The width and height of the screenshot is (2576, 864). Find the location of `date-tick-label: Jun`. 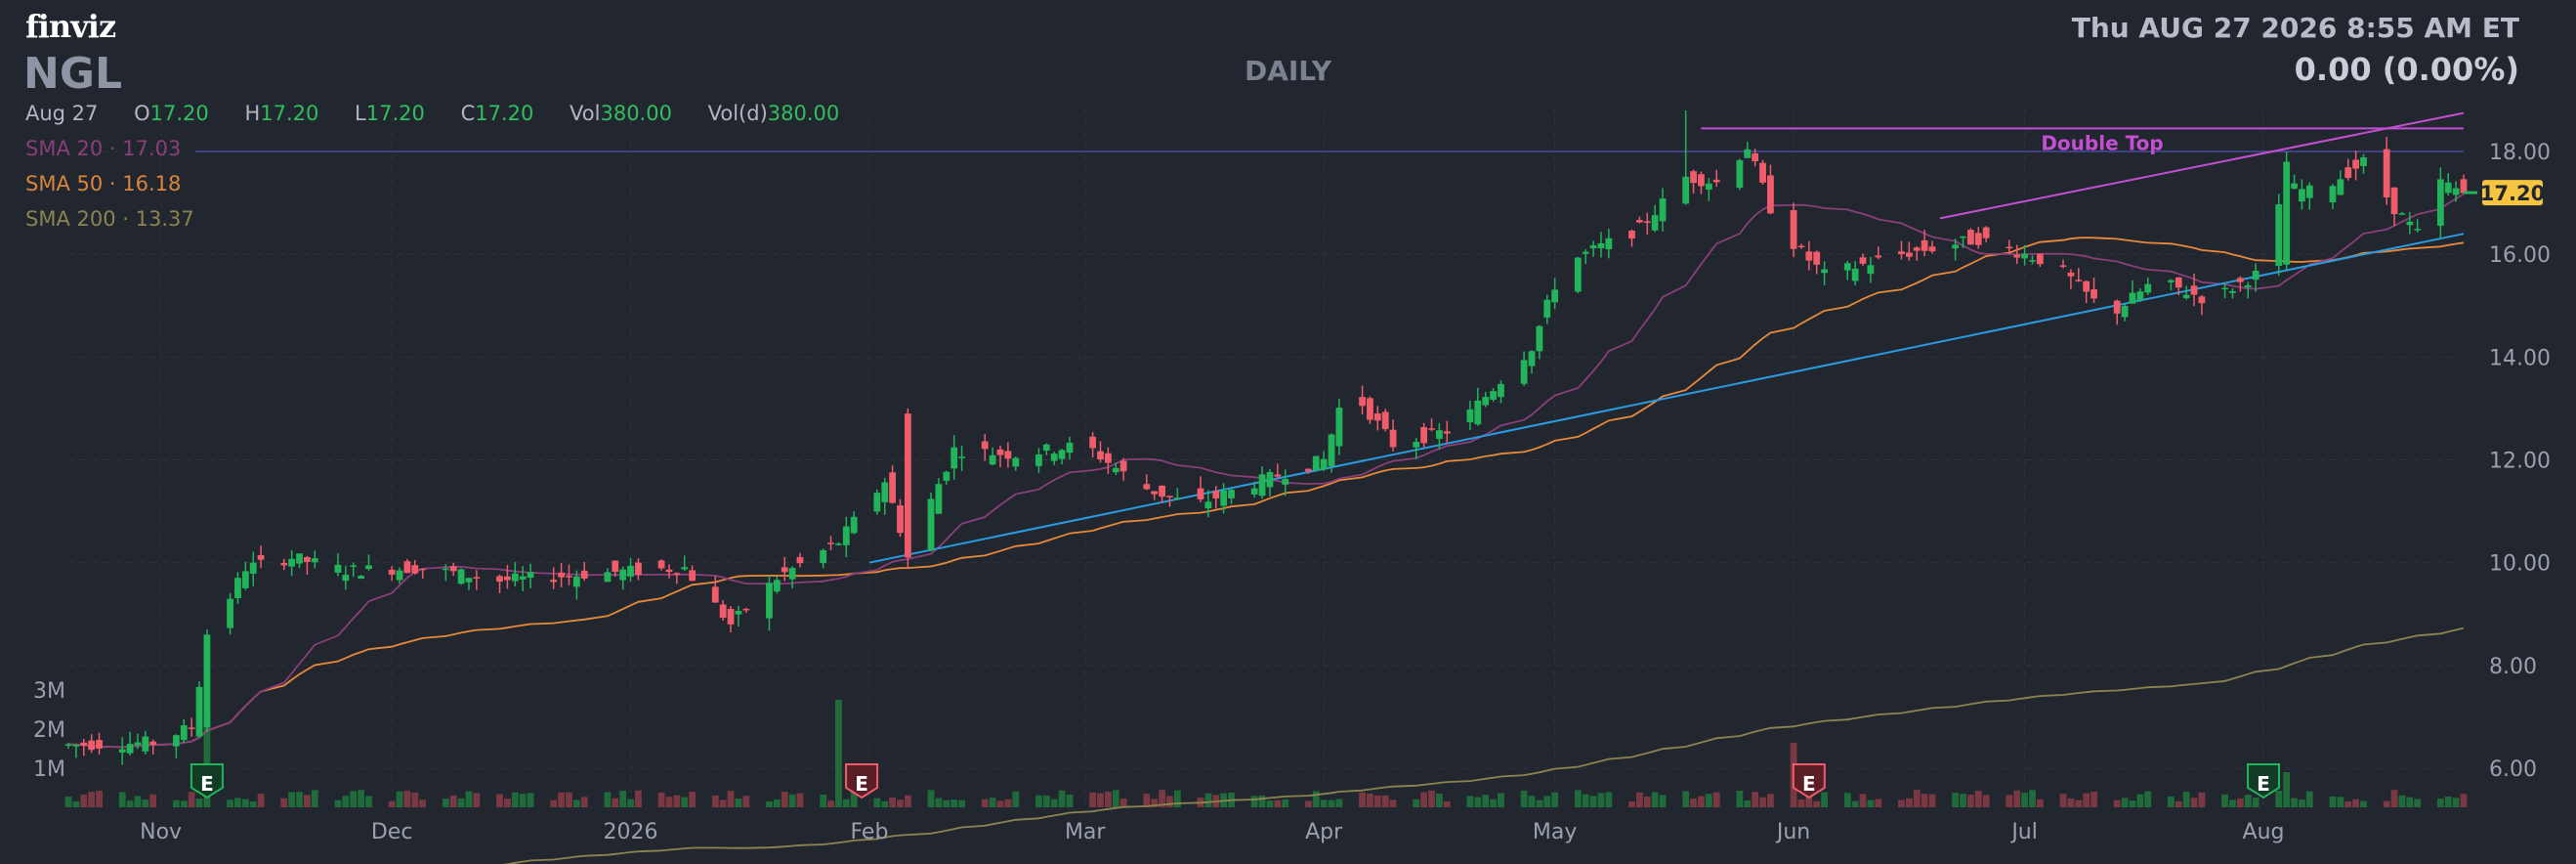

date-tick-label: Jun is located at coordinates (1792, 832).